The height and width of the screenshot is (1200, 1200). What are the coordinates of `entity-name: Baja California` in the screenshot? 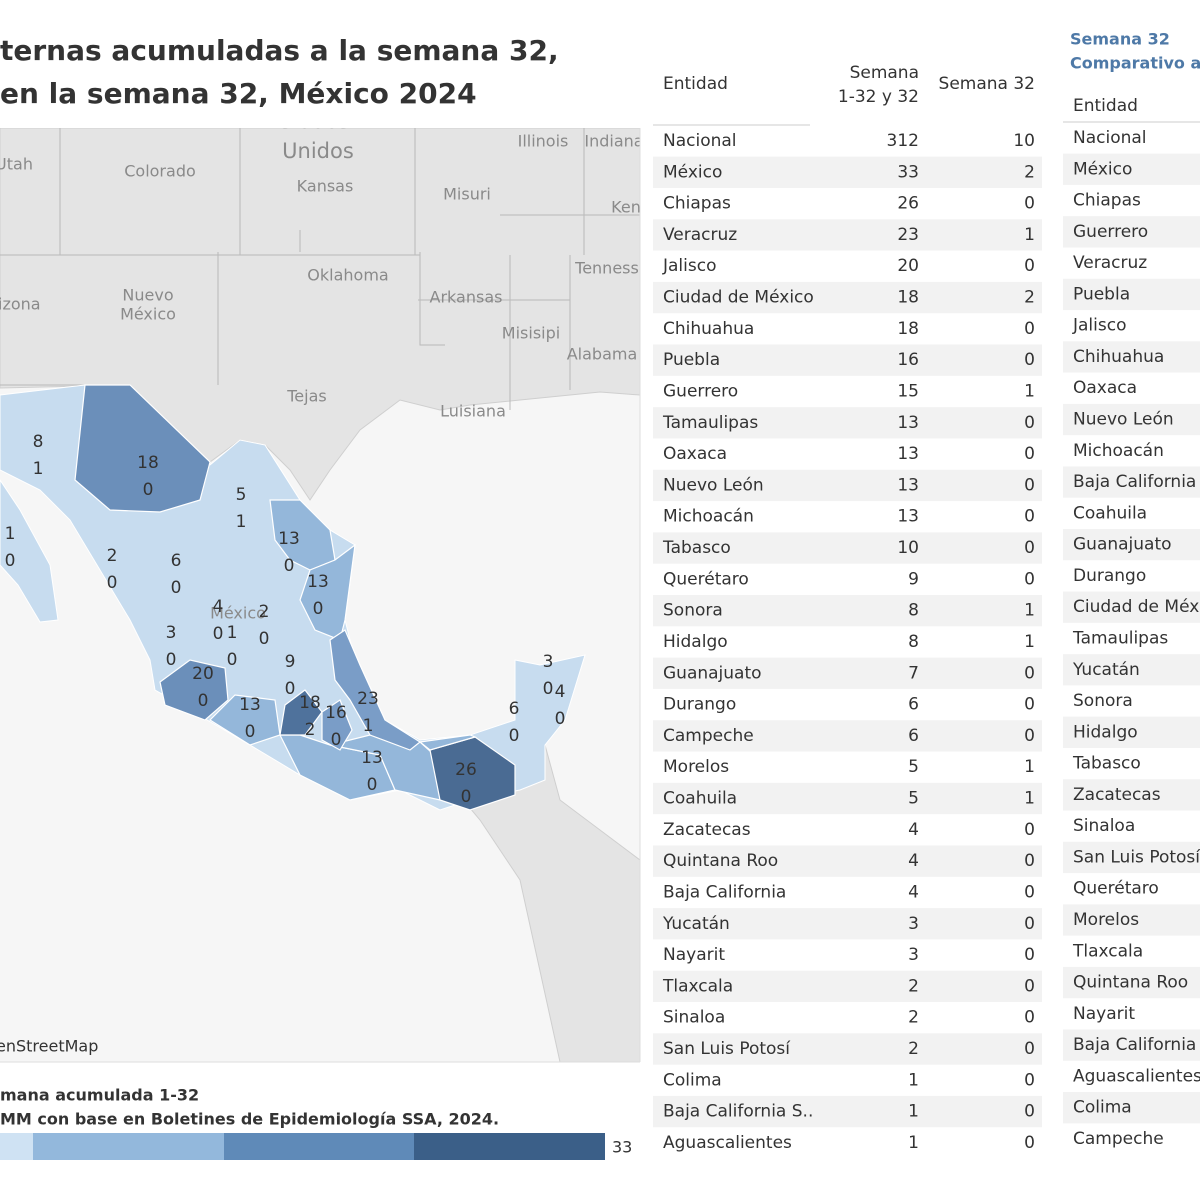 It's located at (724, 892).